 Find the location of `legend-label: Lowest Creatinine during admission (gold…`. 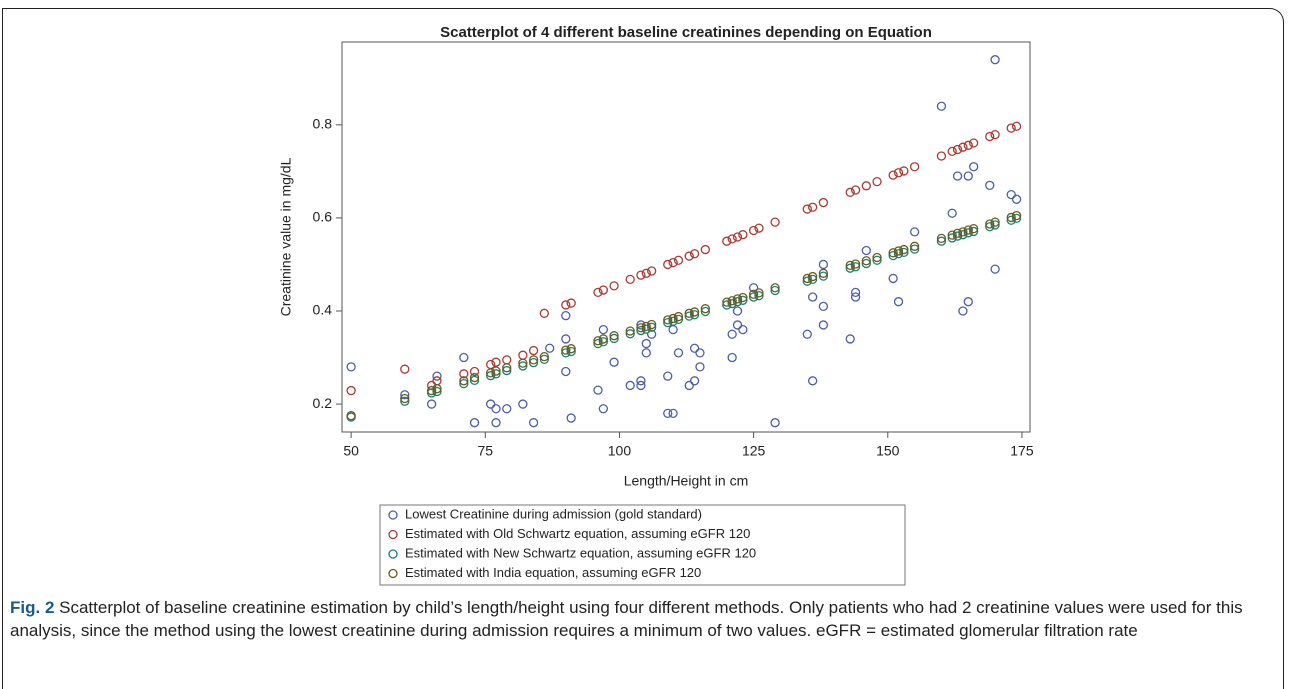

legend-label: Lowest Creatinine during admission (gold… is located at coordinates (553, 513).